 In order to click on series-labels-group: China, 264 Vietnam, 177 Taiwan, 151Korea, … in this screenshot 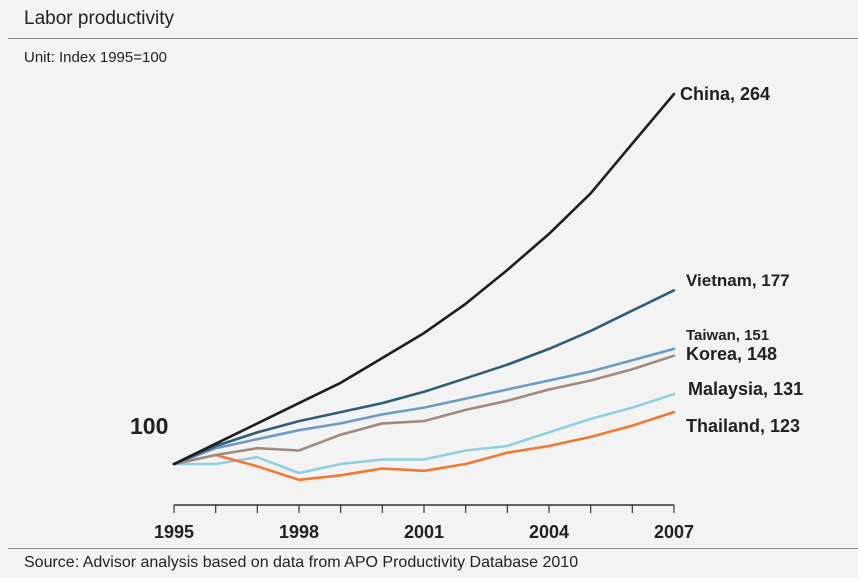, I will do `click(741, 260)`.